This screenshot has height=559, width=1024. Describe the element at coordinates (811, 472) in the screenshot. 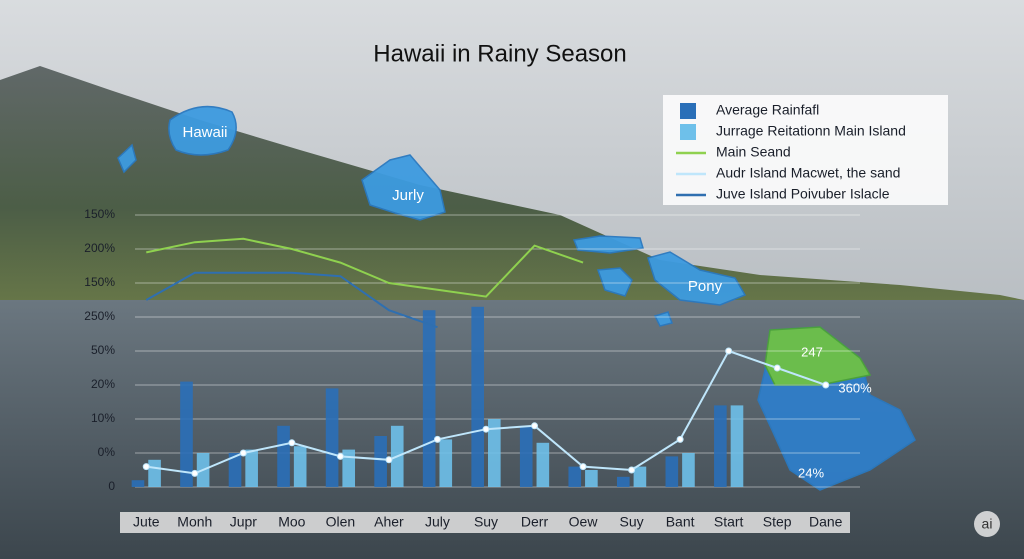

I see `annotation: 24%` at that location.